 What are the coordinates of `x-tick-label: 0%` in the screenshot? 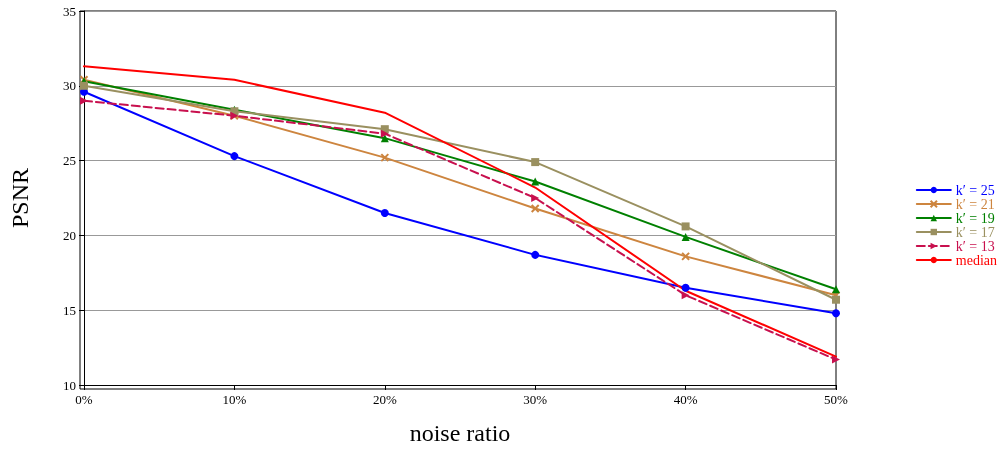 It's located at (84, 399).